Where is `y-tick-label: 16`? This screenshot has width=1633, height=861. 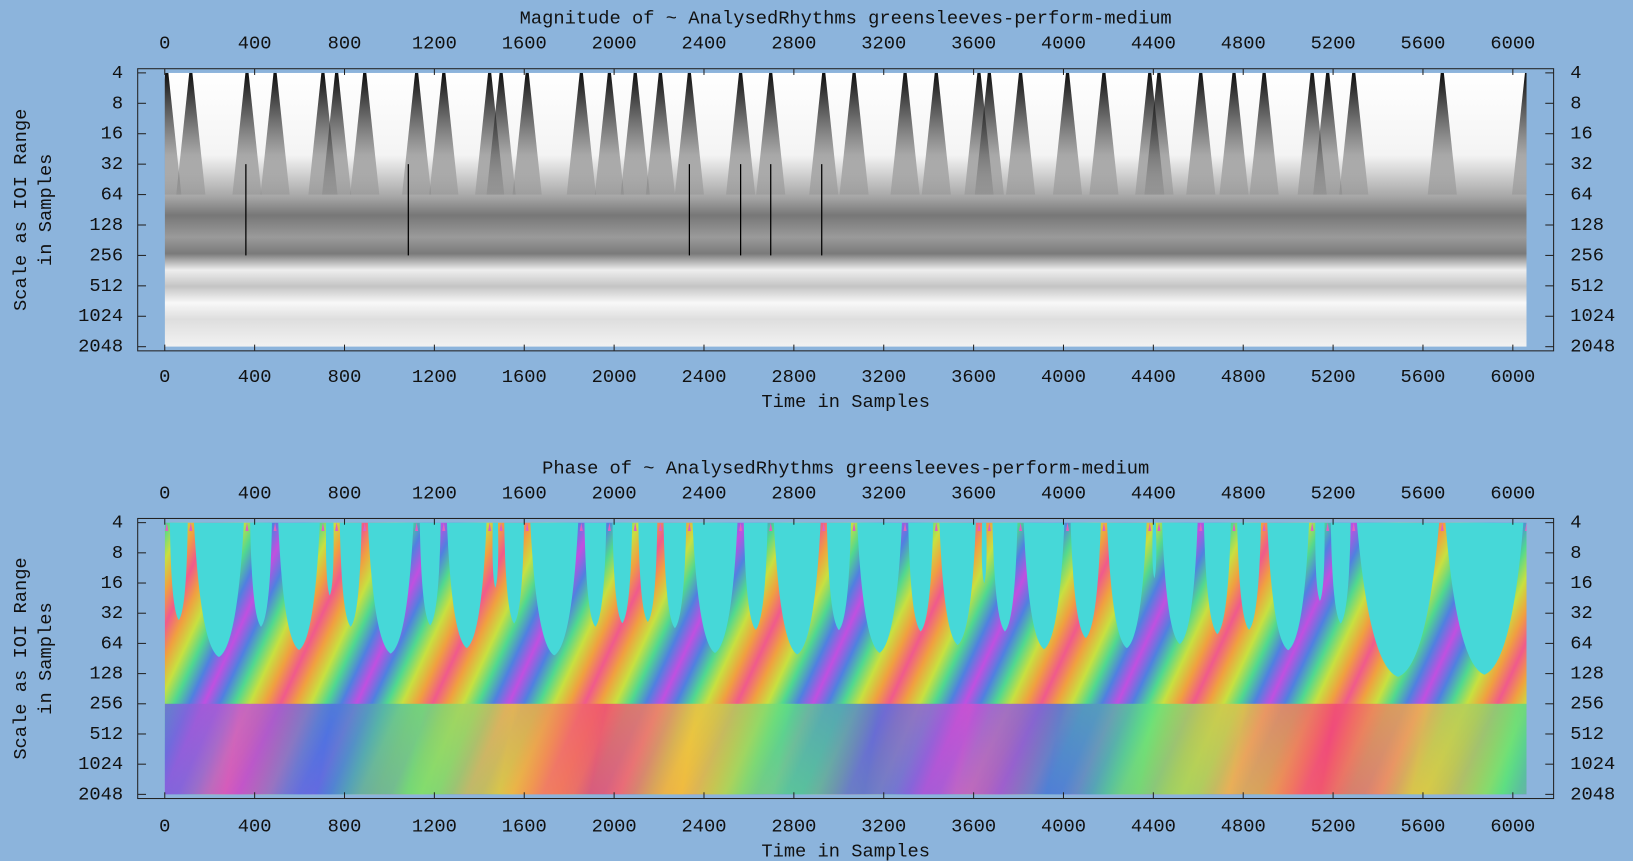 y-tick-label: 16 is located at coordinates (112, 134).